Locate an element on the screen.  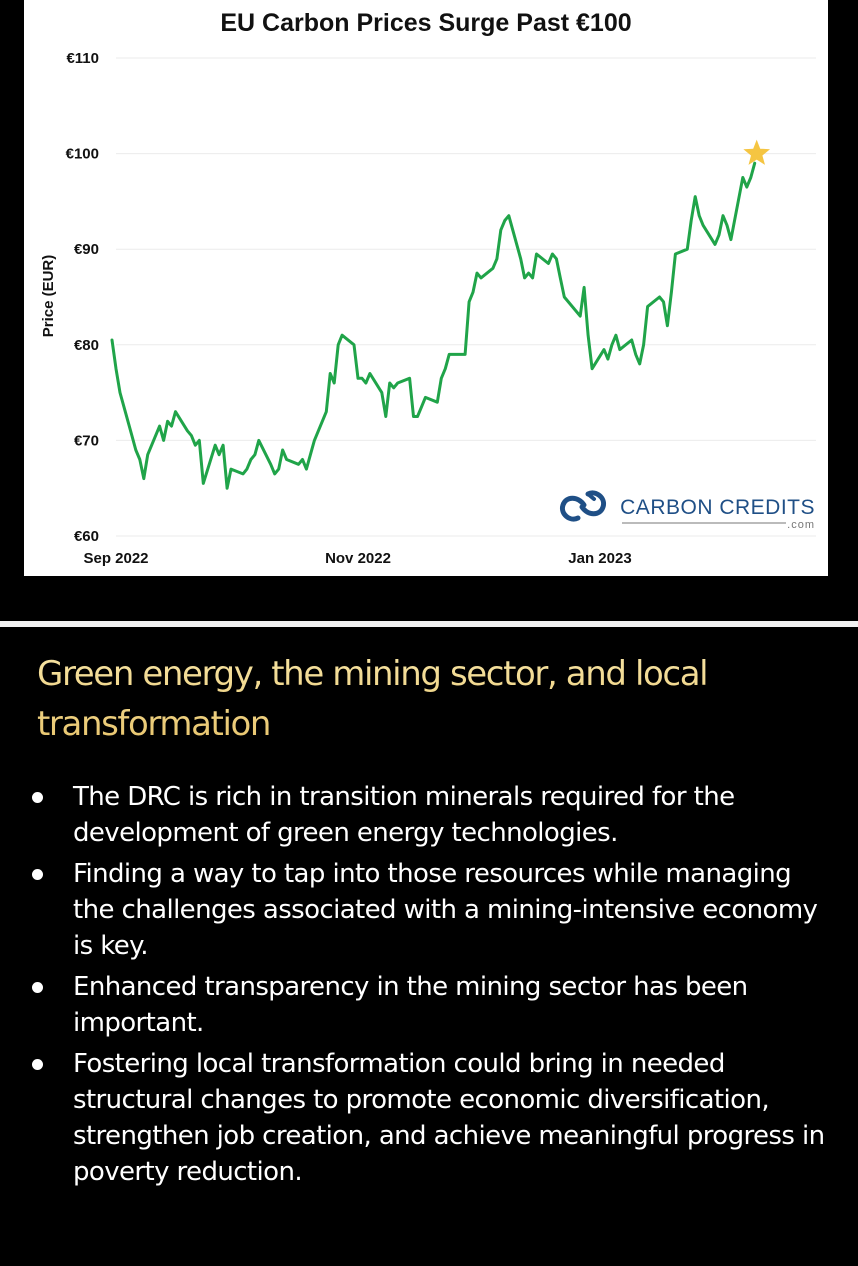
y-axis-label: Price (EUR) is located at coordinates (48, 296).